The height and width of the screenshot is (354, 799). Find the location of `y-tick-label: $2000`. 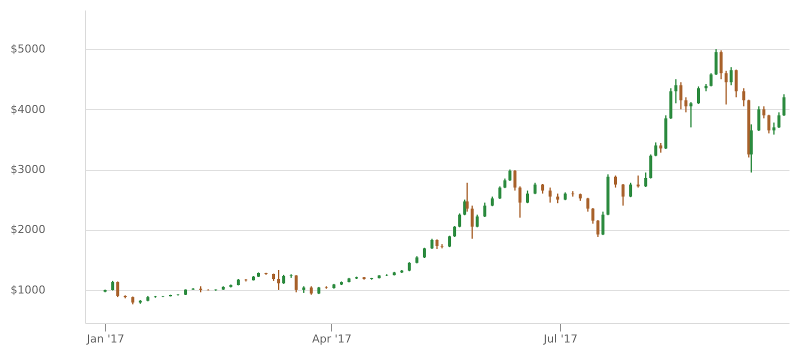

y-tick-label: $2000 is located at coordinates (28, 229).